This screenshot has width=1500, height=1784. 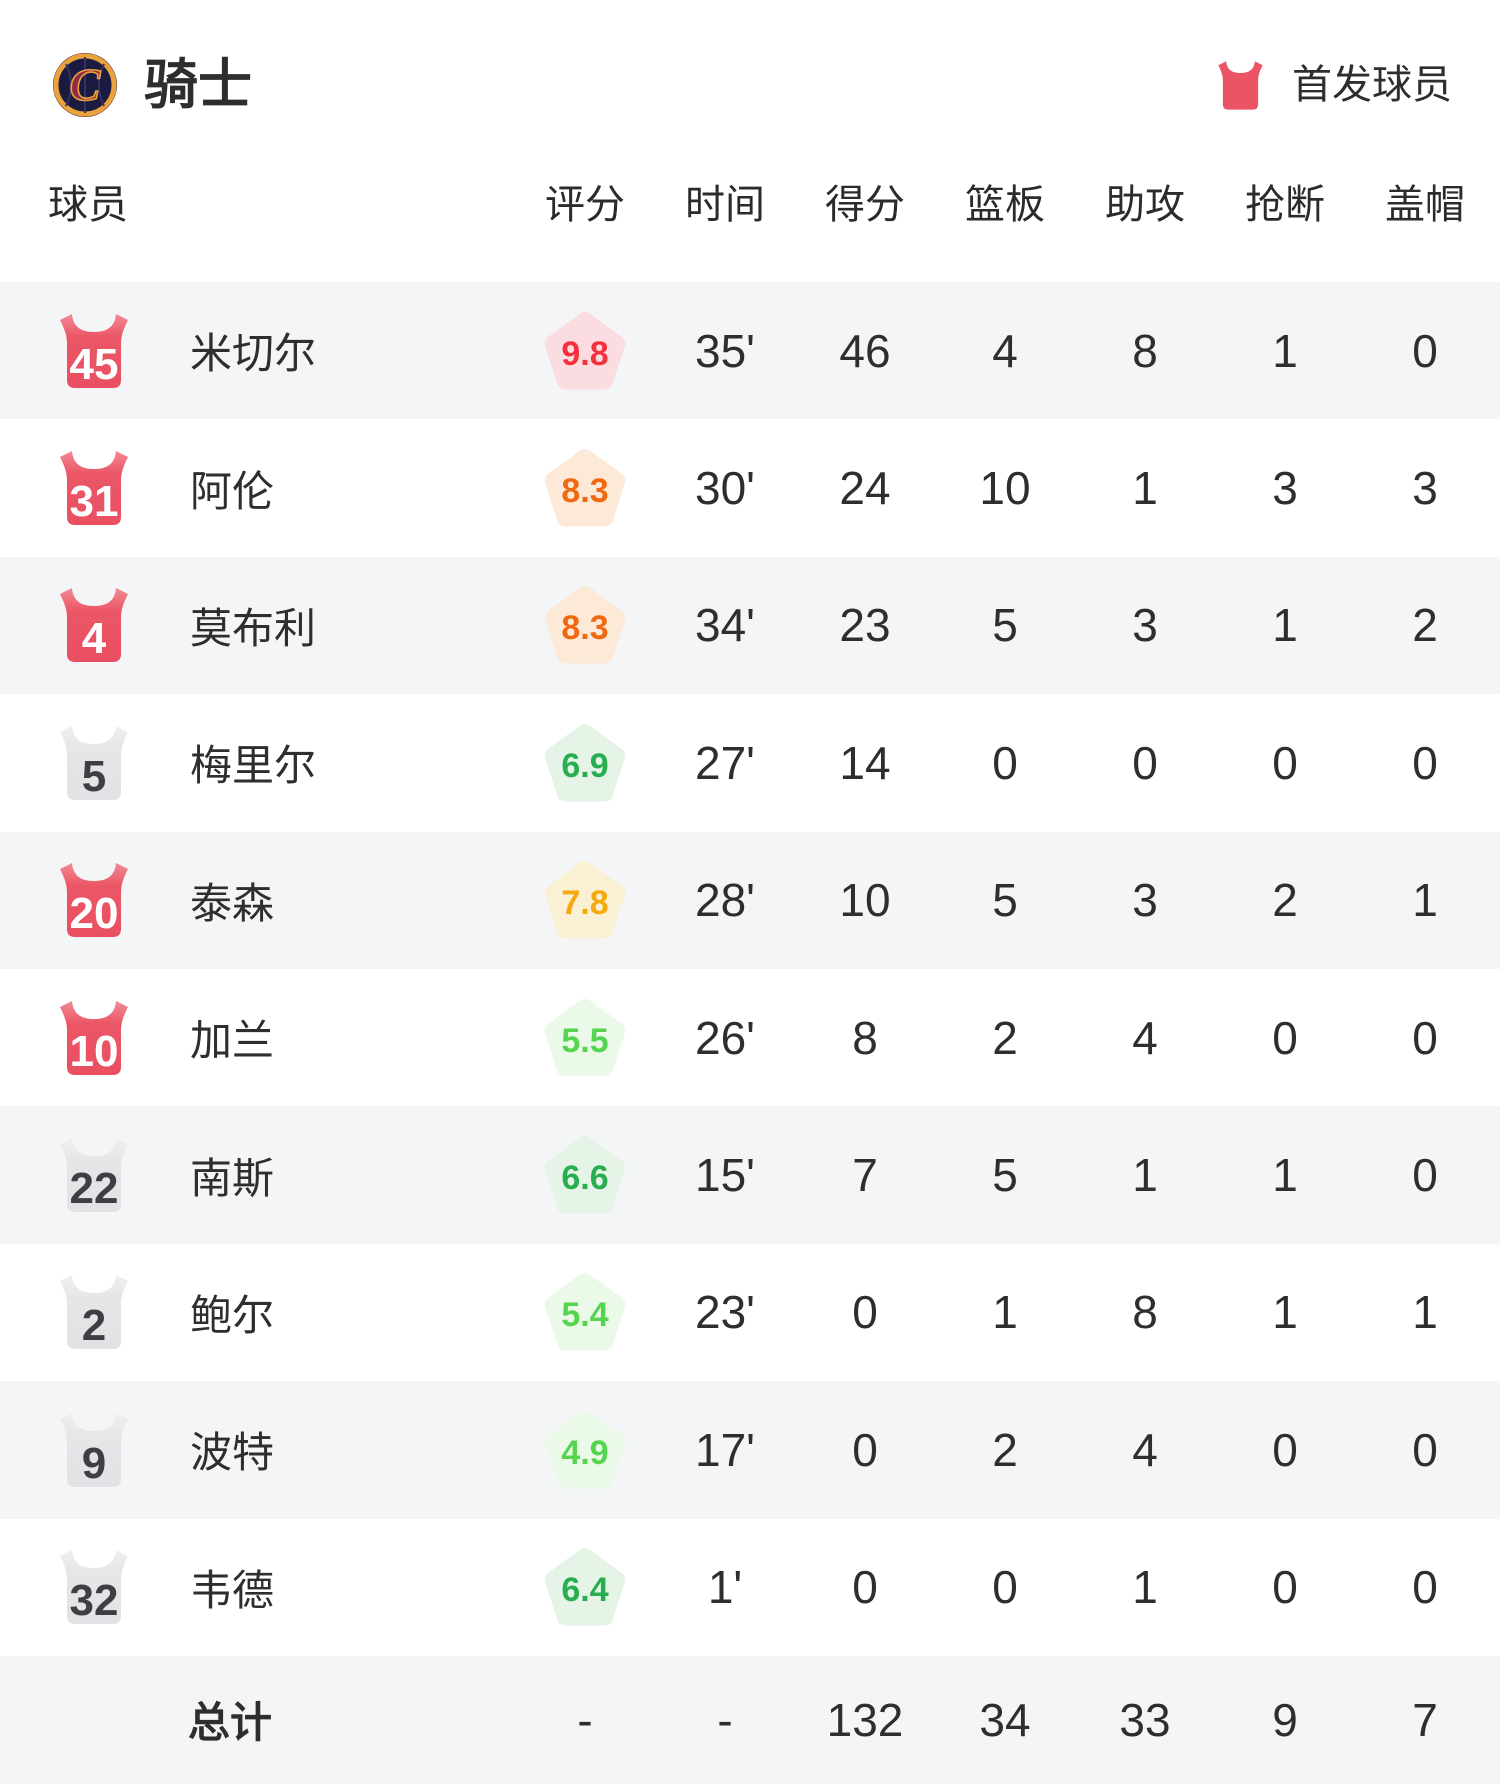 What do you see at coordinates (94, 1312) in the screenshot?
I see `bench-jersey-icon: 2` at bounding box center [94, 1312].